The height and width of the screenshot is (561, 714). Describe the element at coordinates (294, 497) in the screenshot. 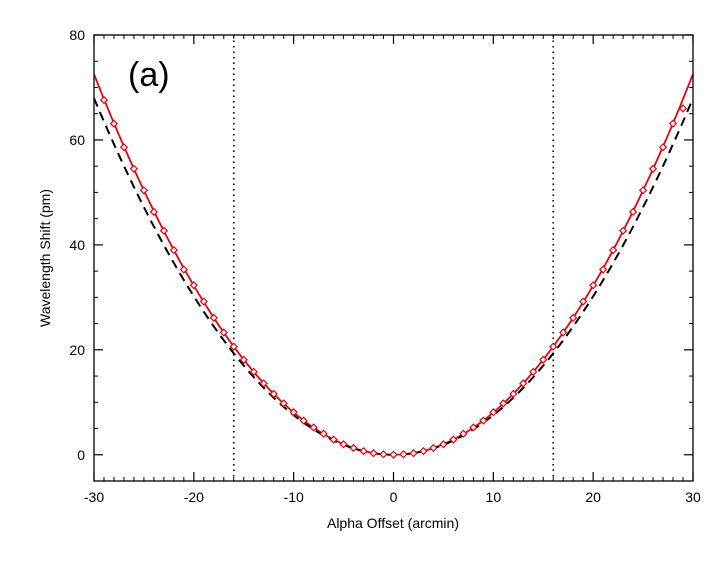

I see `x-tick-label: -10` at that location.